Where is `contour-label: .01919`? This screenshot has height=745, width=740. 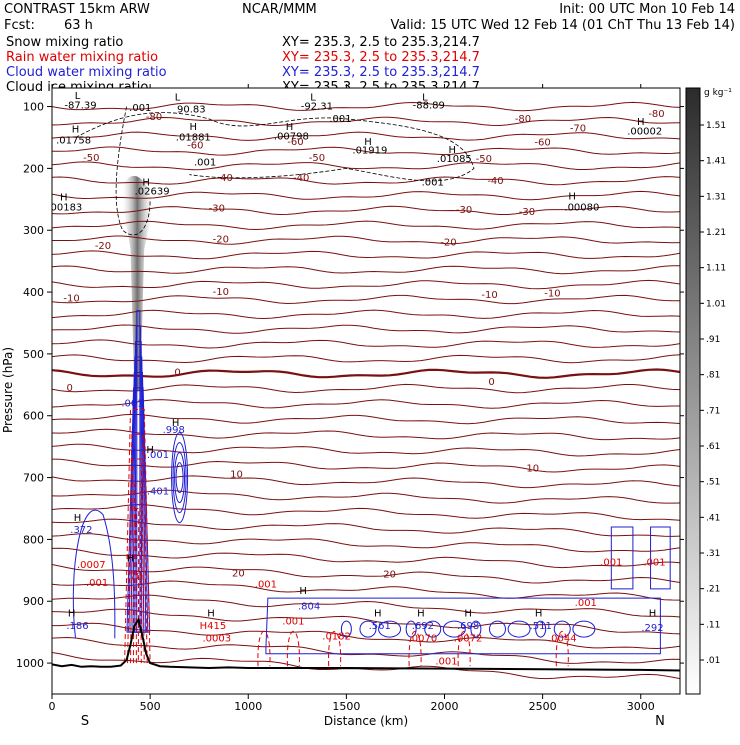
contour-label: .01919 is located at coordinates (369, 151).